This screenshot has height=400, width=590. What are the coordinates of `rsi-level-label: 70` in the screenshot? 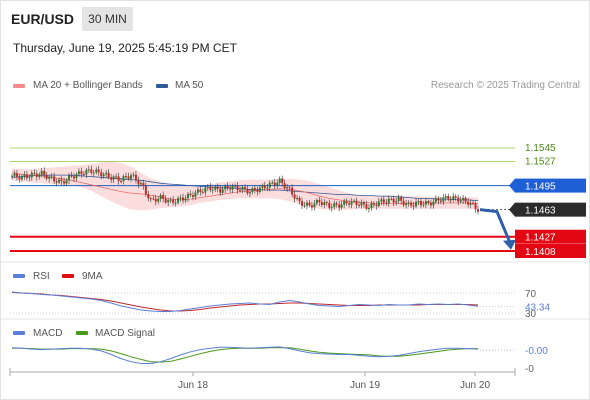 It's located at (531, 294).